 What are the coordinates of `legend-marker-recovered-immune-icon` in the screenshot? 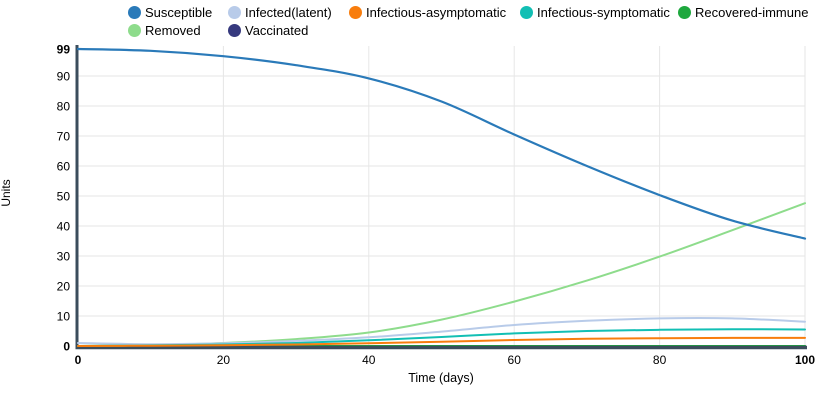 It's located at (684, 12).